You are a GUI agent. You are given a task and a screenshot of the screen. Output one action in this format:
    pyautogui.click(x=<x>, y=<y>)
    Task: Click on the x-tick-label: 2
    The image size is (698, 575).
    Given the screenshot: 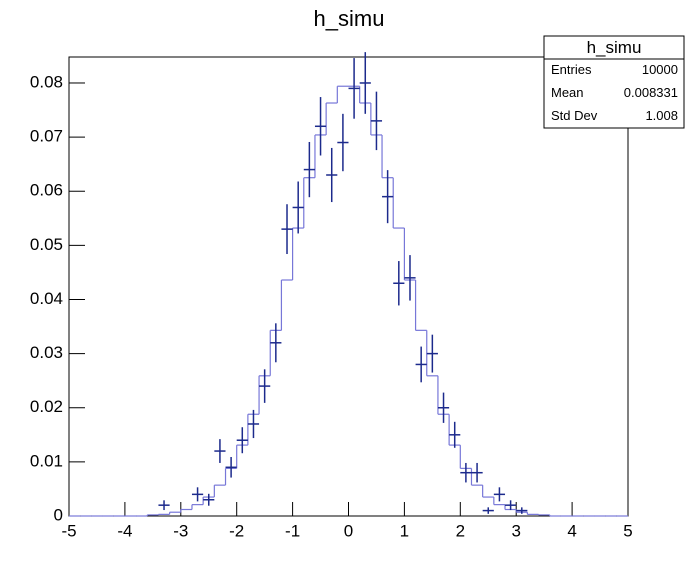 What is the action you would take?
    pyautogui.click(x=460, y=530)
    